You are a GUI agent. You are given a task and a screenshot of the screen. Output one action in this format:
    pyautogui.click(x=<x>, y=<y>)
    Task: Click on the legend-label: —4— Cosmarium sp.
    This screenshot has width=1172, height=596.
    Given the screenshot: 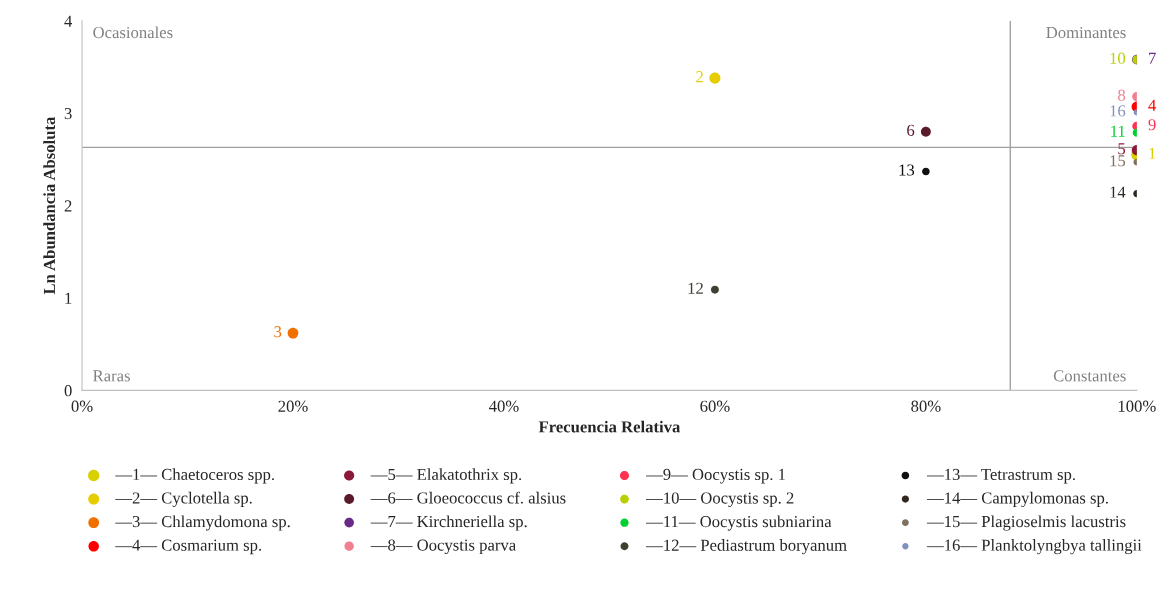 What is the action you would take?
    pyautogui.click(x=188, y=547)
    